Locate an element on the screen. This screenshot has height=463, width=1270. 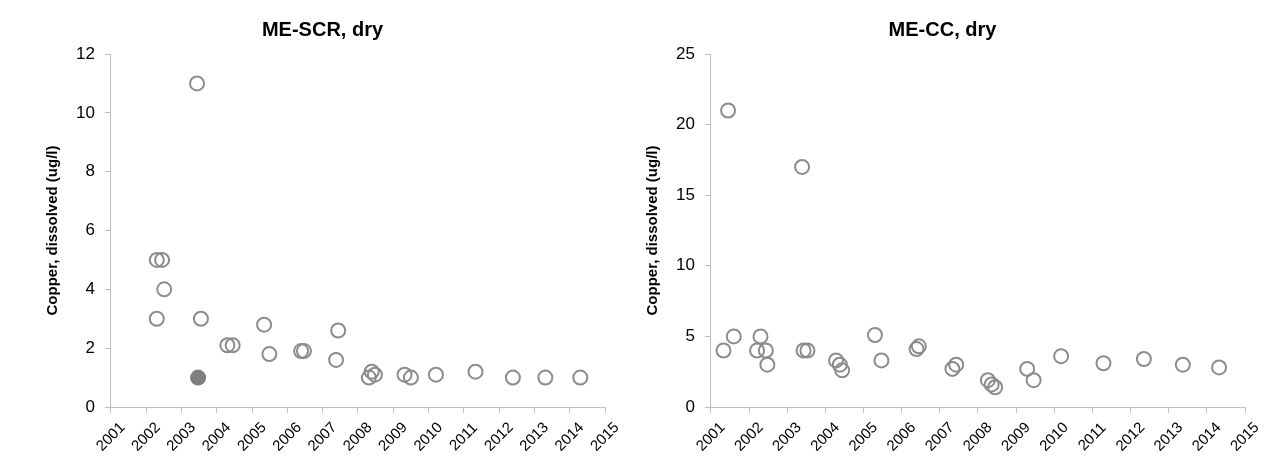
y-tick-label: 5 is located at coordinates (690, 336).